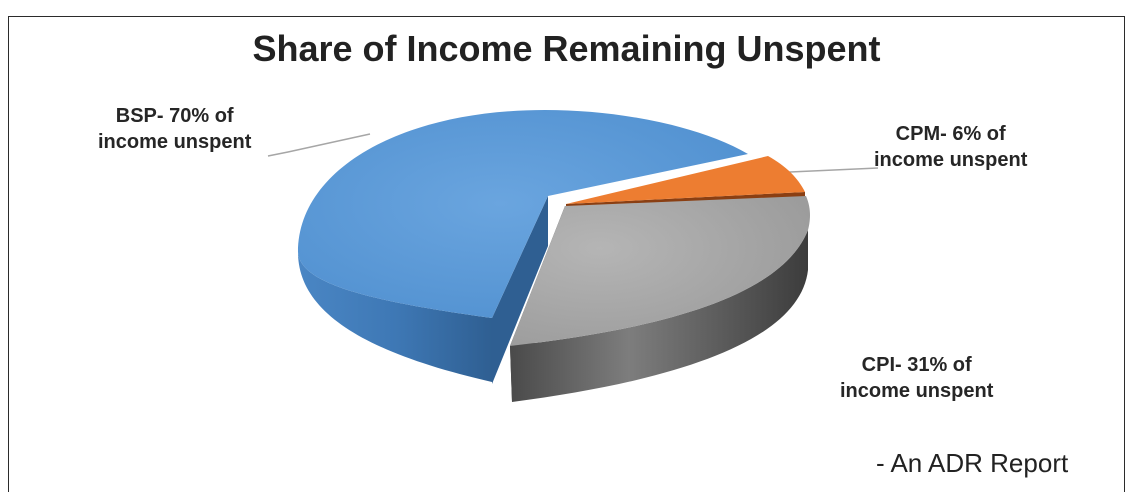  I want to click on slice-bsp-side, so click(395, 317).